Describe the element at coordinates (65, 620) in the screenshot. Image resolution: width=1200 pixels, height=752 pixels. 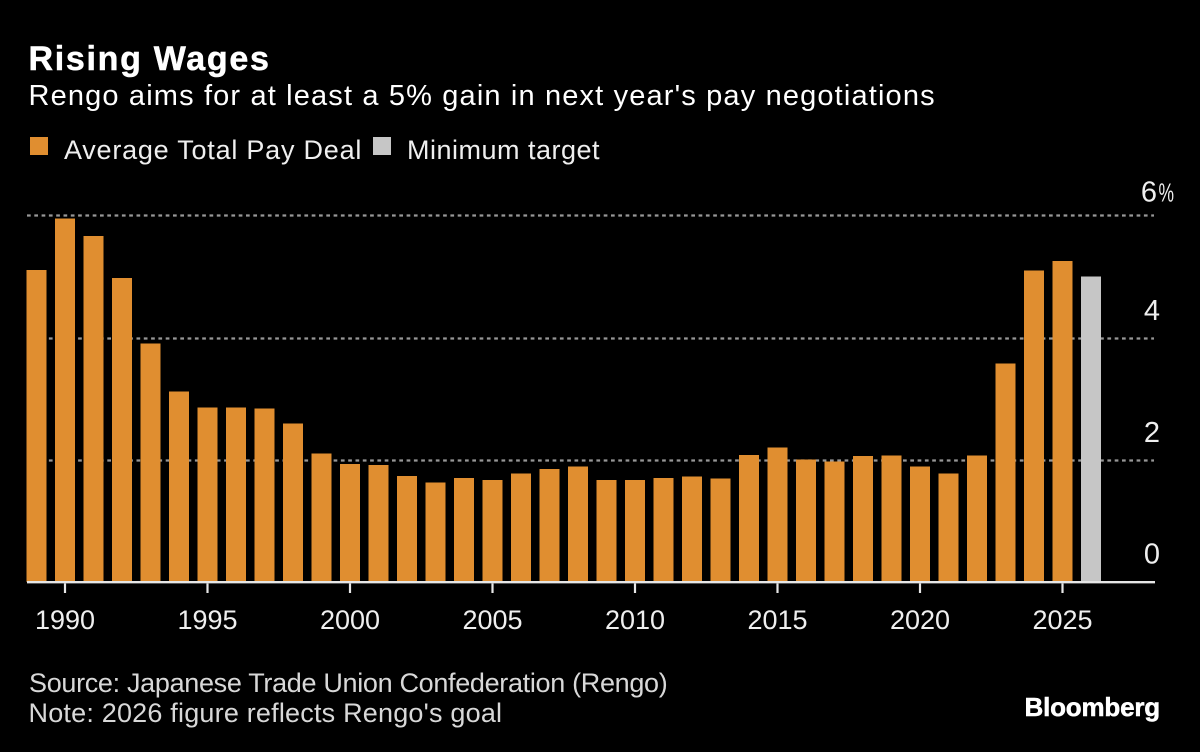
I see `svg-text: 1990` at that location.